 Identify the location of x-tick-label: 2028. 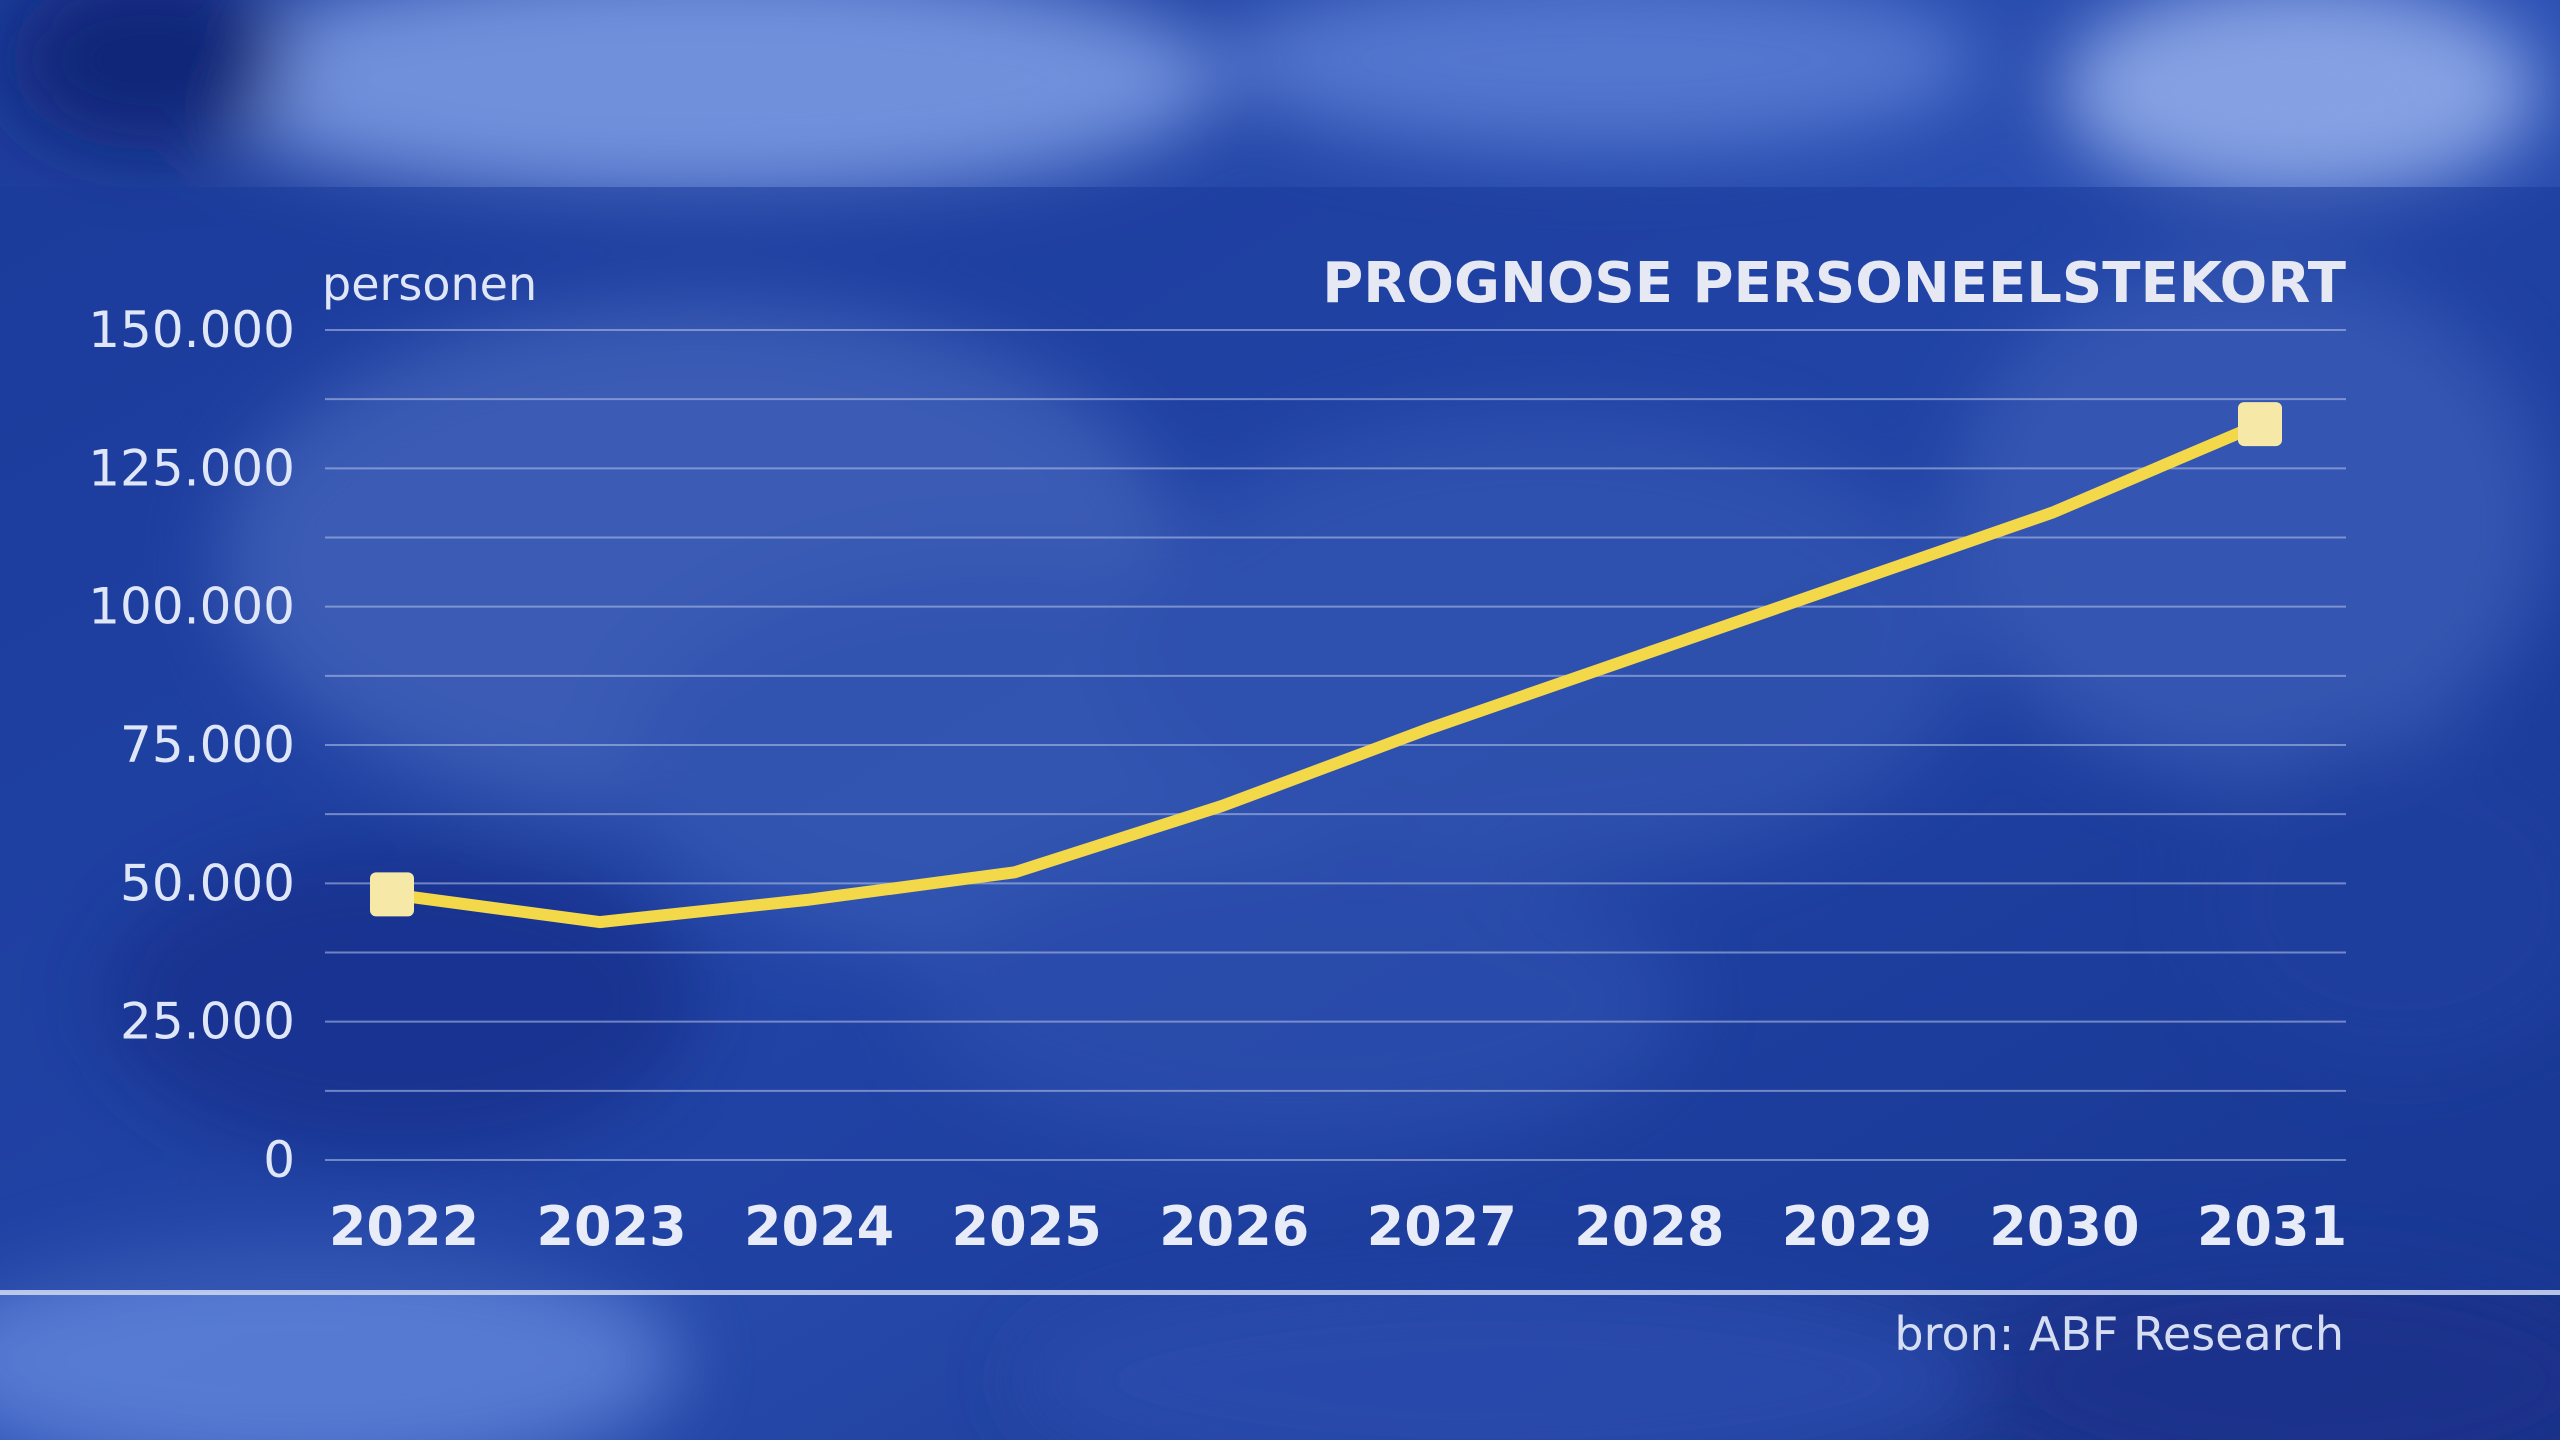
(1649, 1226).